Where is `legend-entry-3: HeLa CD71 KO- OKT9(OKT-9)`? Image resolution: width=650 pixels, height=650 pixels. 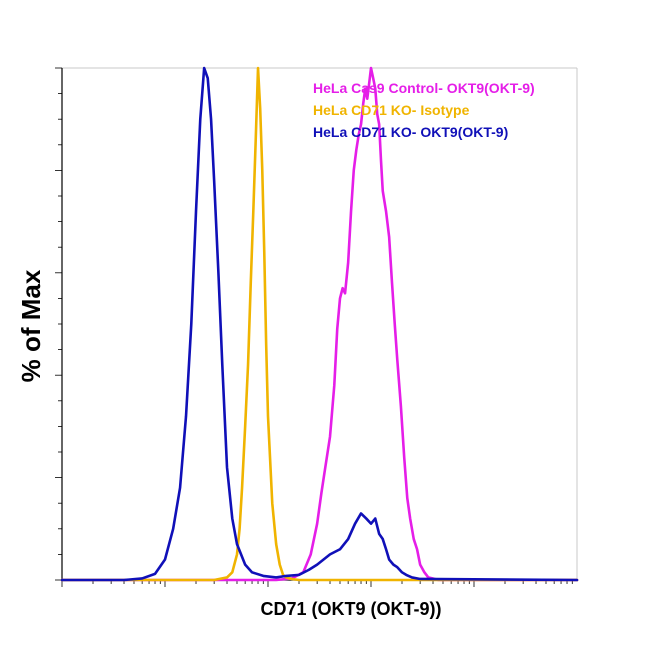
legend-entry-3: HeLa CD71 KO- OKT9(OKT-9) is located at coordinates (410, 132).